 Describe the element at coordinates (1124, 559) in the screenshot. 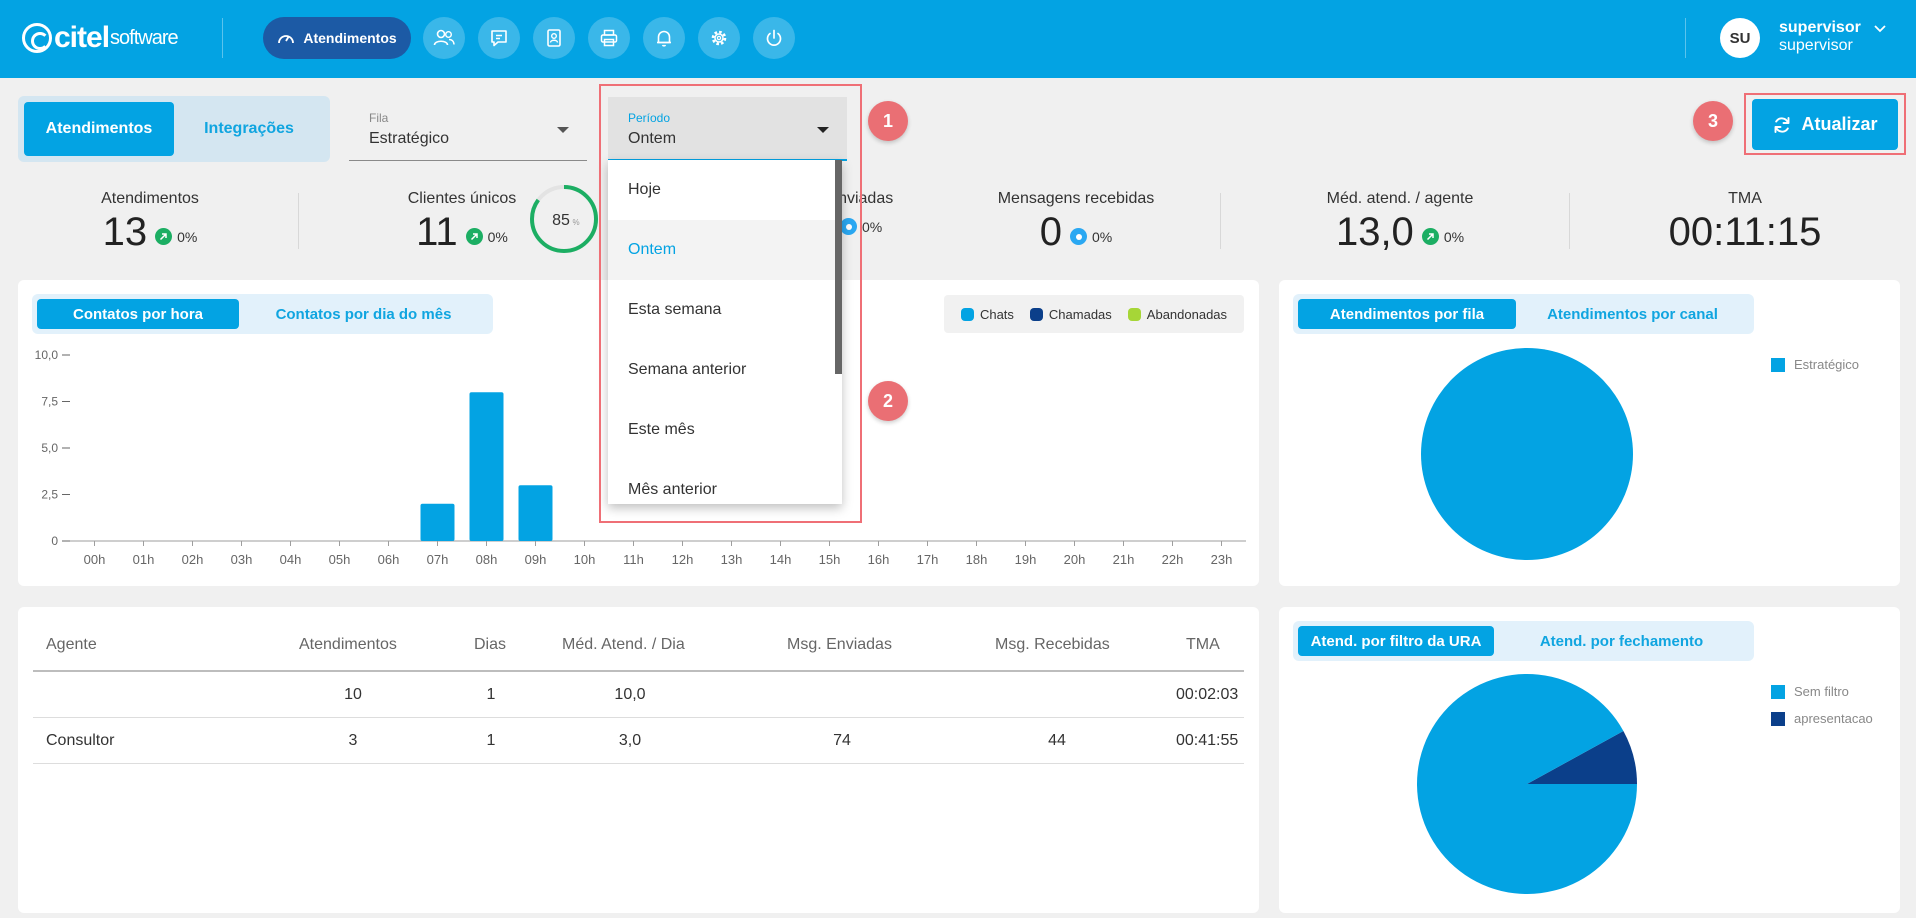

I see `x-tick-label: 21h` at that location.